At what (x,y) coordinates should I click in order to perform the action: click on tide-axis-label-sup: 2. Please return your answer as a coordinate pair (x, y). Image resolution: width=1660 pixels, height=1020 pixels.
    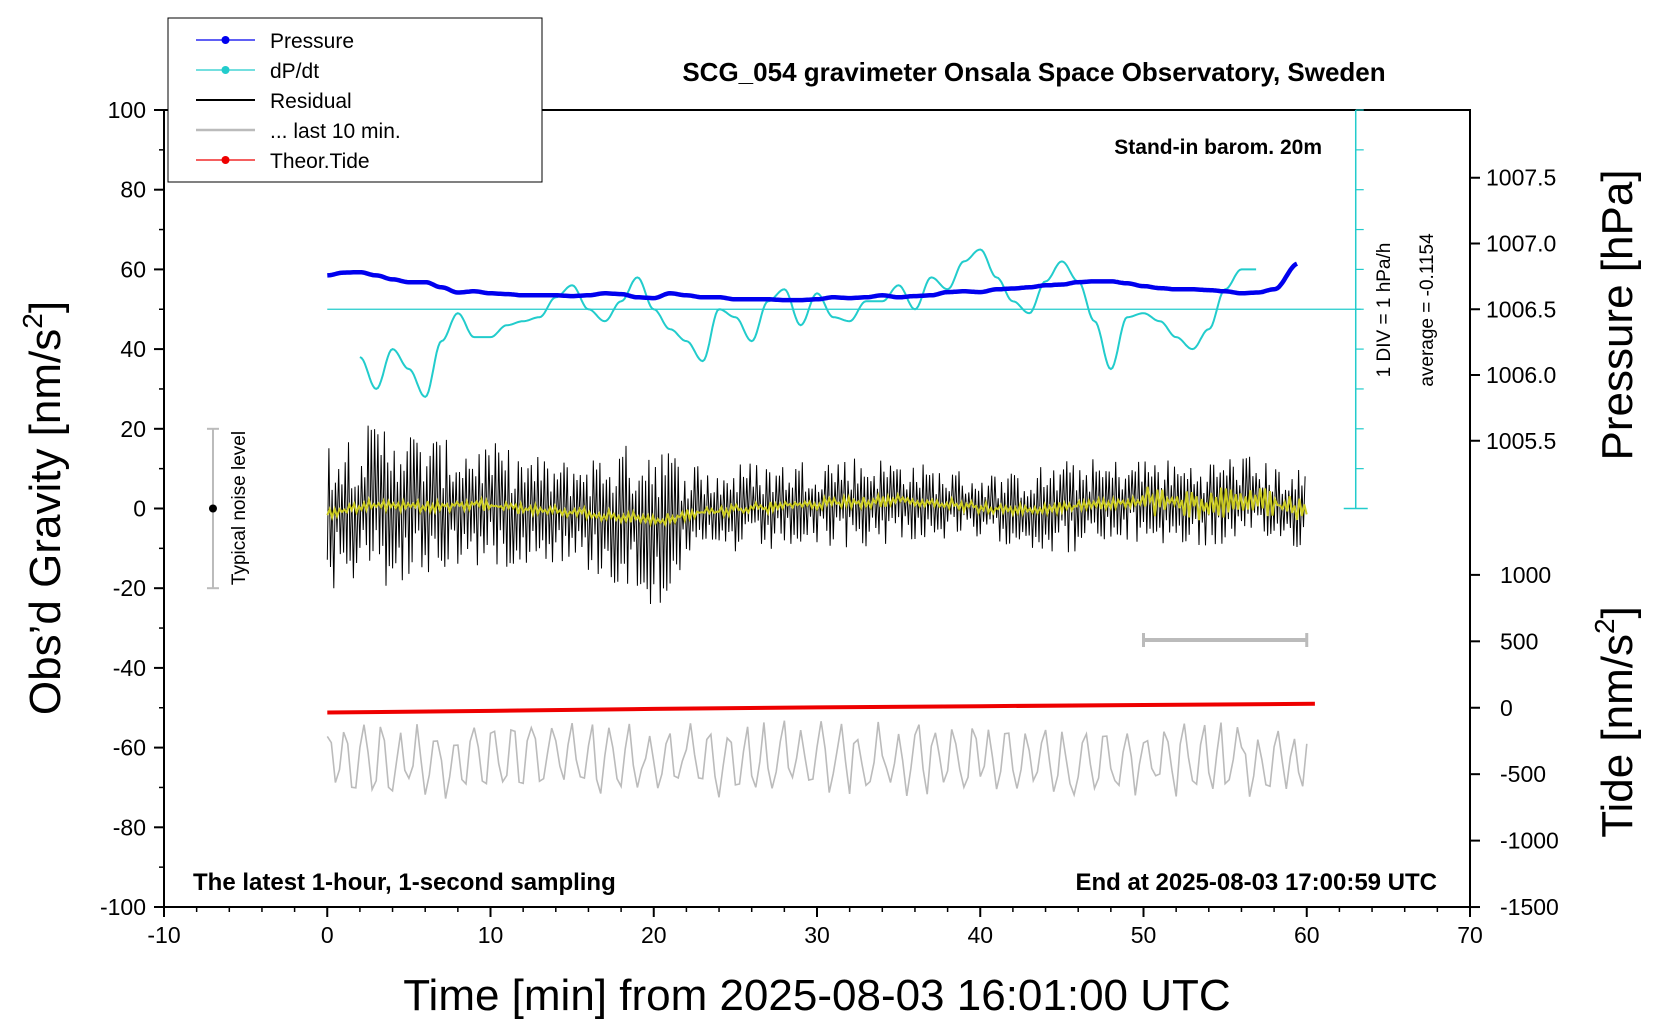
    Looking at the image, I should click on (1604, 626).